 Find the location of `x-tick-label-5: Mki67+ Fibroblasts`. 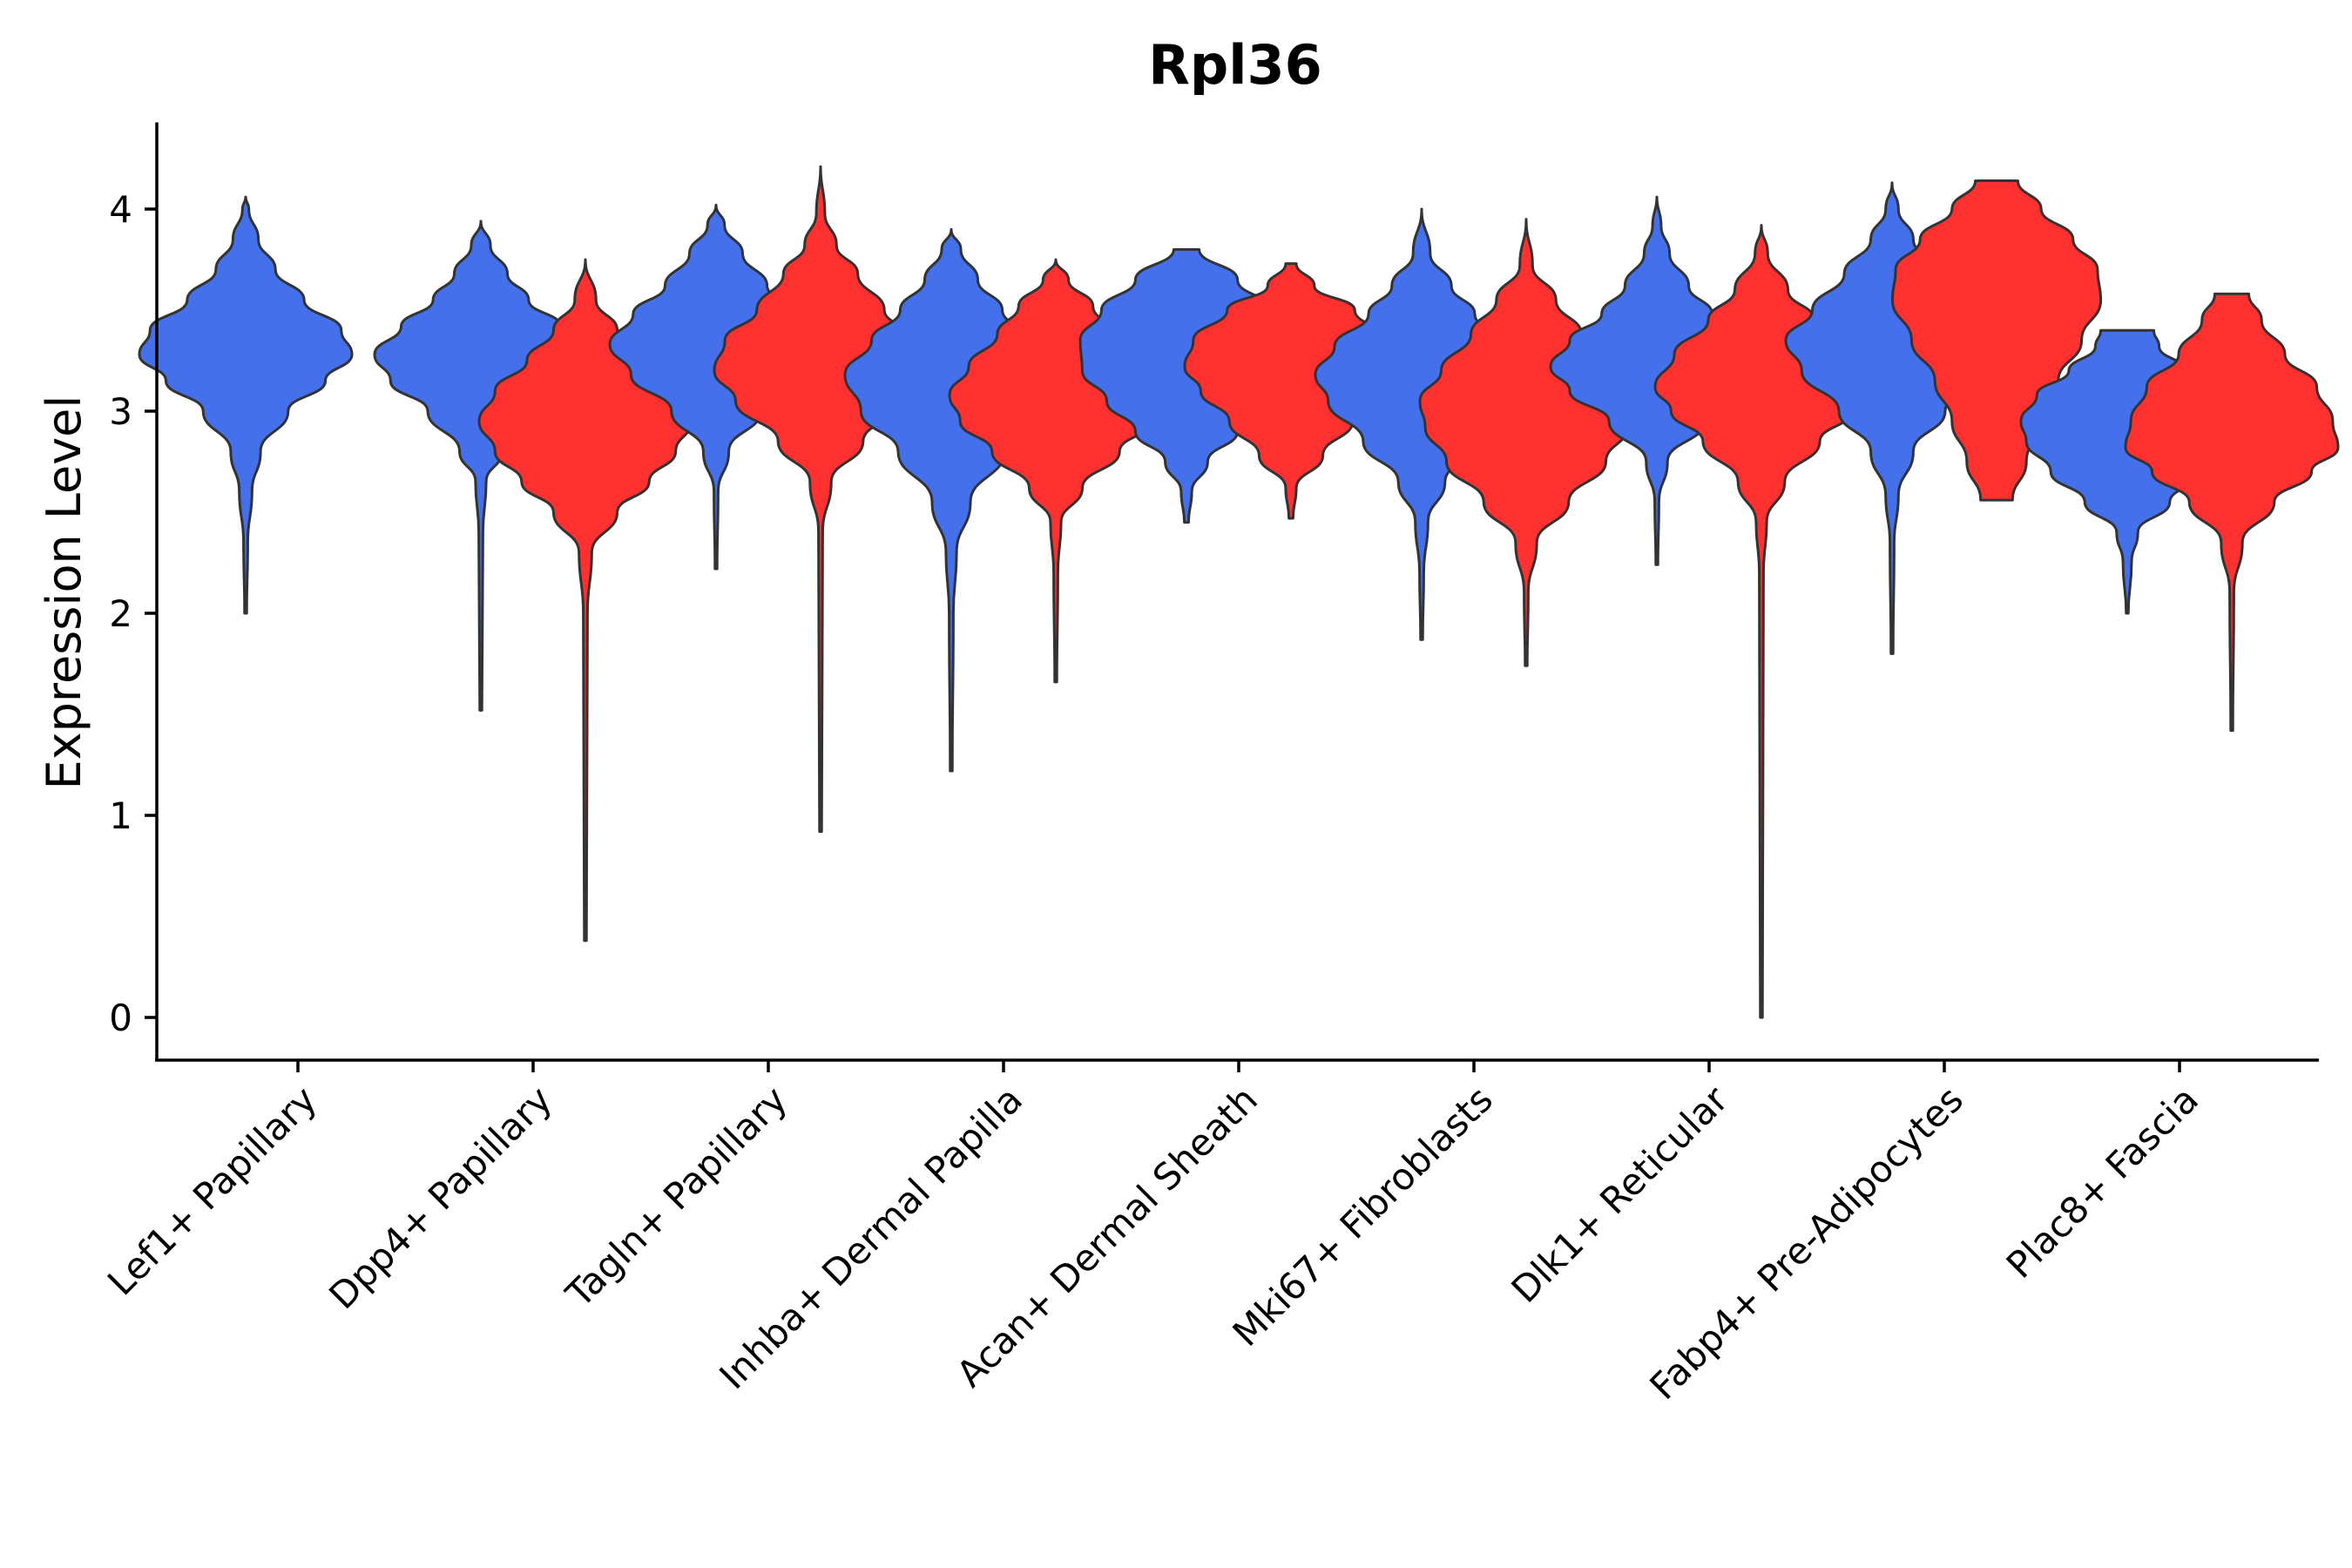

x-tick-label-5: Mki67+ Fibroblasts is located at coordinates (1363, 1216).